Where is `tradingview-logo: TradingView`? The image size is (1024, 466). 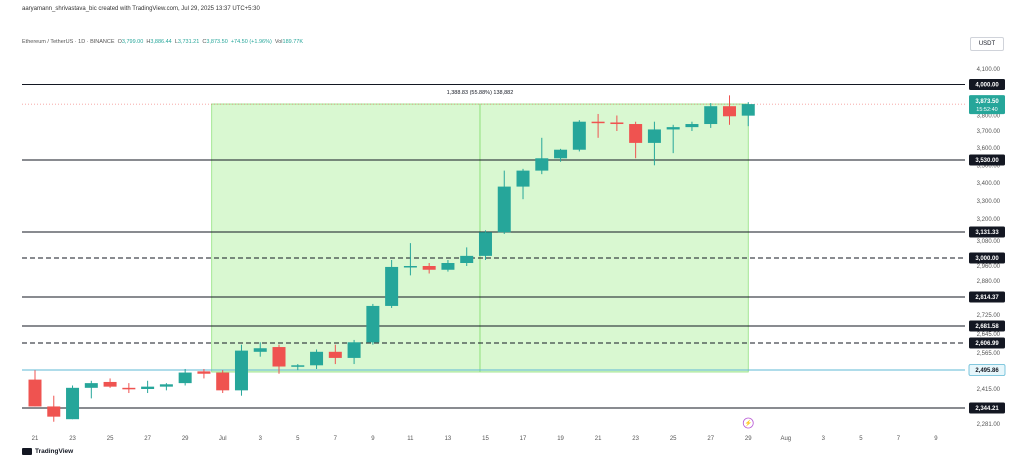
tradingview-logo: TradingView is located at coordinates (47, 451).